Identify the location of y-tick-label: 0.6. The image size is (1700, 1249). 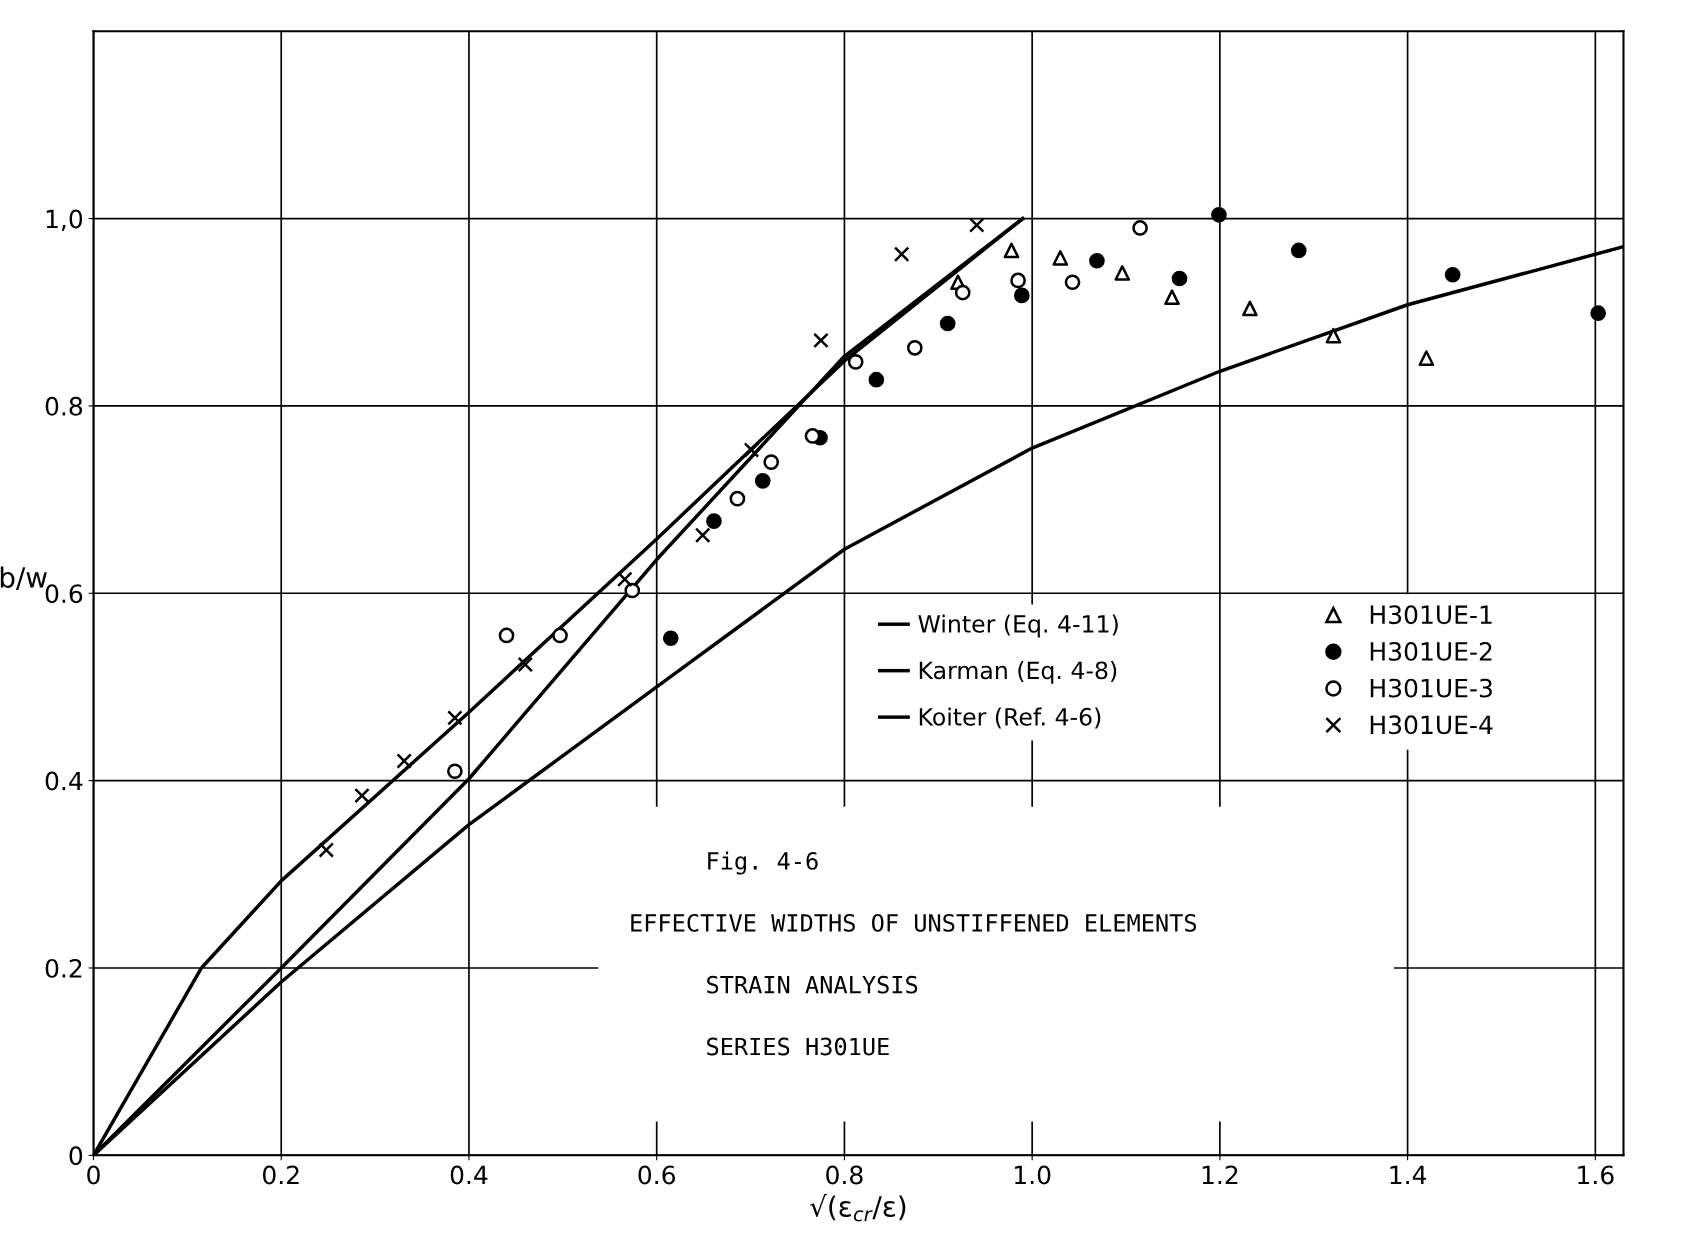
(64, 594).